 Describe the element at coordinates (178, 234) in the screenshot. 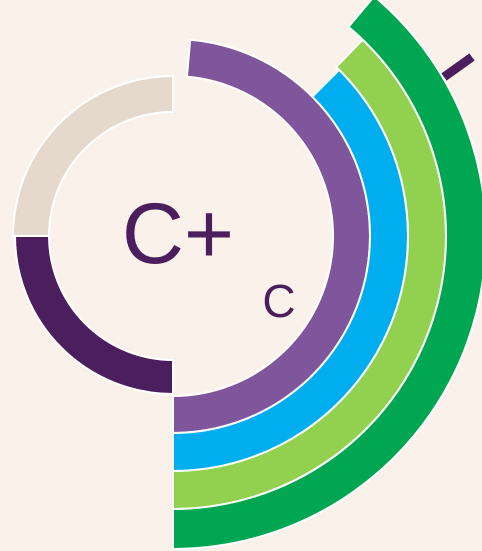

I see `main-text: C+` at that location.